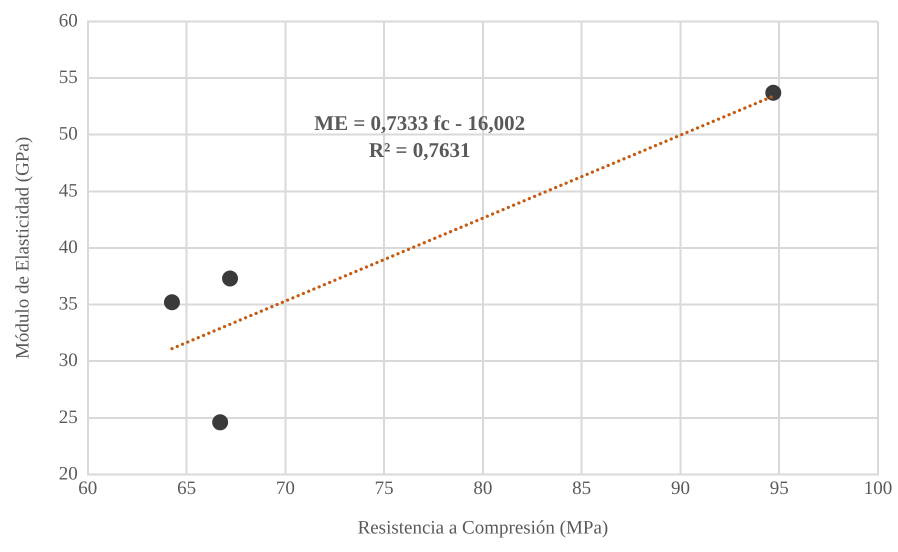 Image resolution: width=898 pixels, height=552 pixels. What do you see at coordinates (68, 417) in the screenshot?
I see `y-tick-label: 25` at bounding box center [68, 417].